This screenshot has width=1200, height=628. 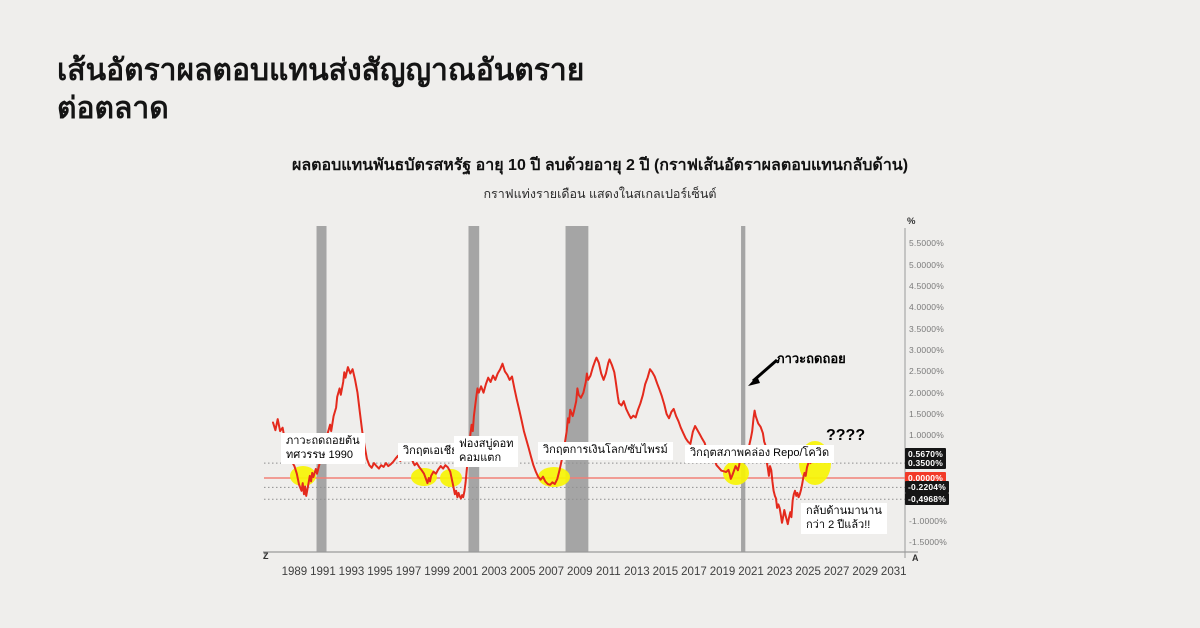 I want to click on inversion-highlight, so click(x=736, y=473).